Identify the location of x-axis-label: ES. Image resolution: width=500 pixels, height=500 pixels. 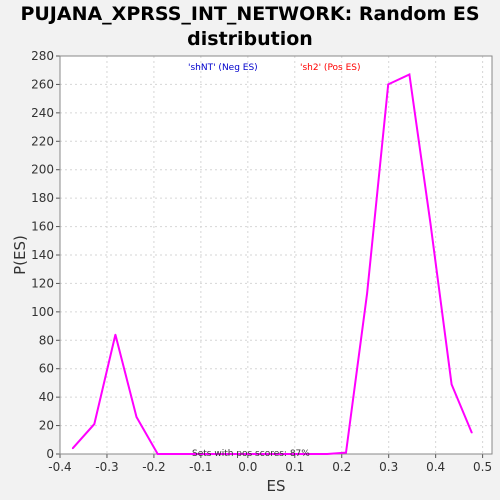
(276, 486).